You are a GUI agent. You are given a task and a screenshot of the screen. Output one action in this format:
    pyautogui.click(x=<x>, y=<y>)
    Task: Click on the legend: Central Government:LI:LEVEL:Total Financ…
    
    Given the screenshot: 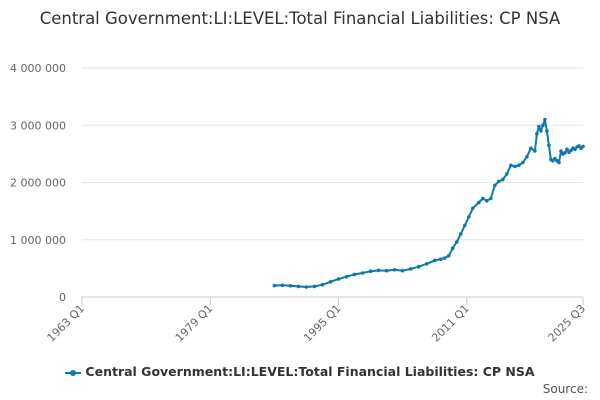 What is the action you would take?
    pyautogui.click(x=300, y=371)
    